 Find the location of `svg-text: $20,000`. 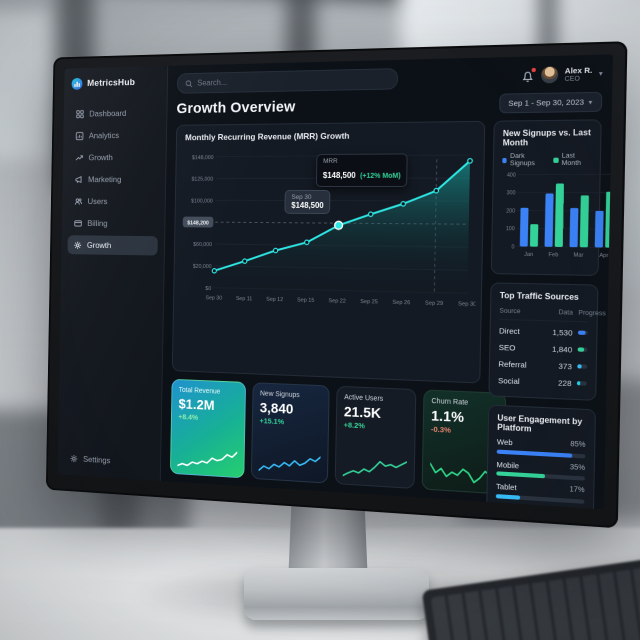

svg-text: $20,000 is located at coordinates (202, 267).